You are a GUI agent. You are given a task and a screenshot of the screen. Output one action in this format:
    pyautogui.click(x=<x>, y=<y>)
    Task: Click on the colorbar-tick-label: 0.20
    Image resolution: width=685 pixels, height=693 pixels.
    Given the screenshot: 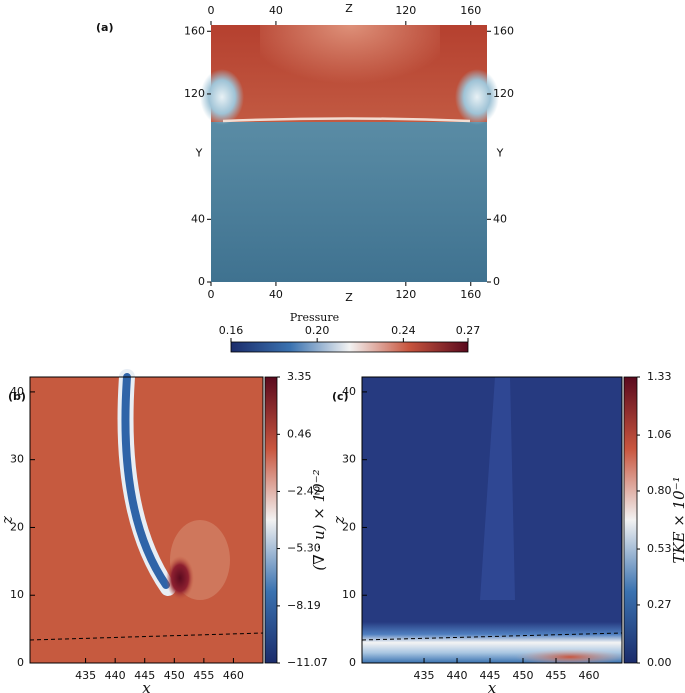 What is the action you would take?
    pyautogui.click(x=317, y=330)
    